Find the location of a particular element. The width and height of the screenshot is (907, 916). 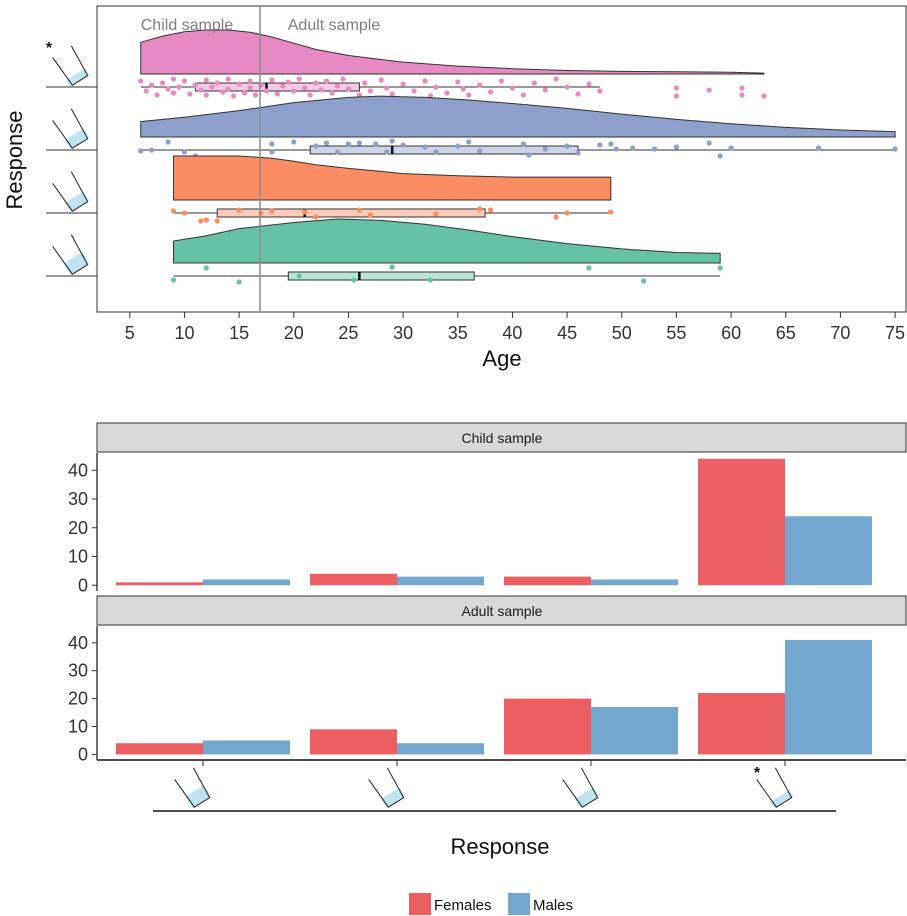

star-marker: * is located at coordinates (49, 48).